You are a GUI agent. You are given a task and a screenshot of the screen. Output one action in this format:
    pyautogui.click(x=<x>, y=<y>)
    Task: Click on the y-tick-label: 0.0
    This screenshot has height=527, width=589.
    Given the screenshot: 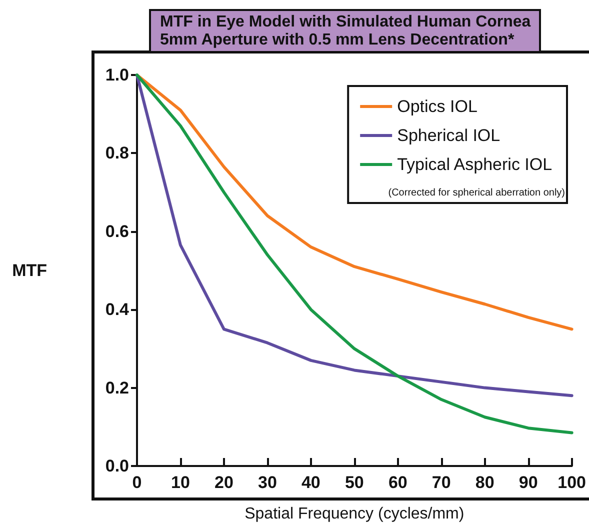 What is the action you would take?
    pyautogui.click(x=117, y=466)
    